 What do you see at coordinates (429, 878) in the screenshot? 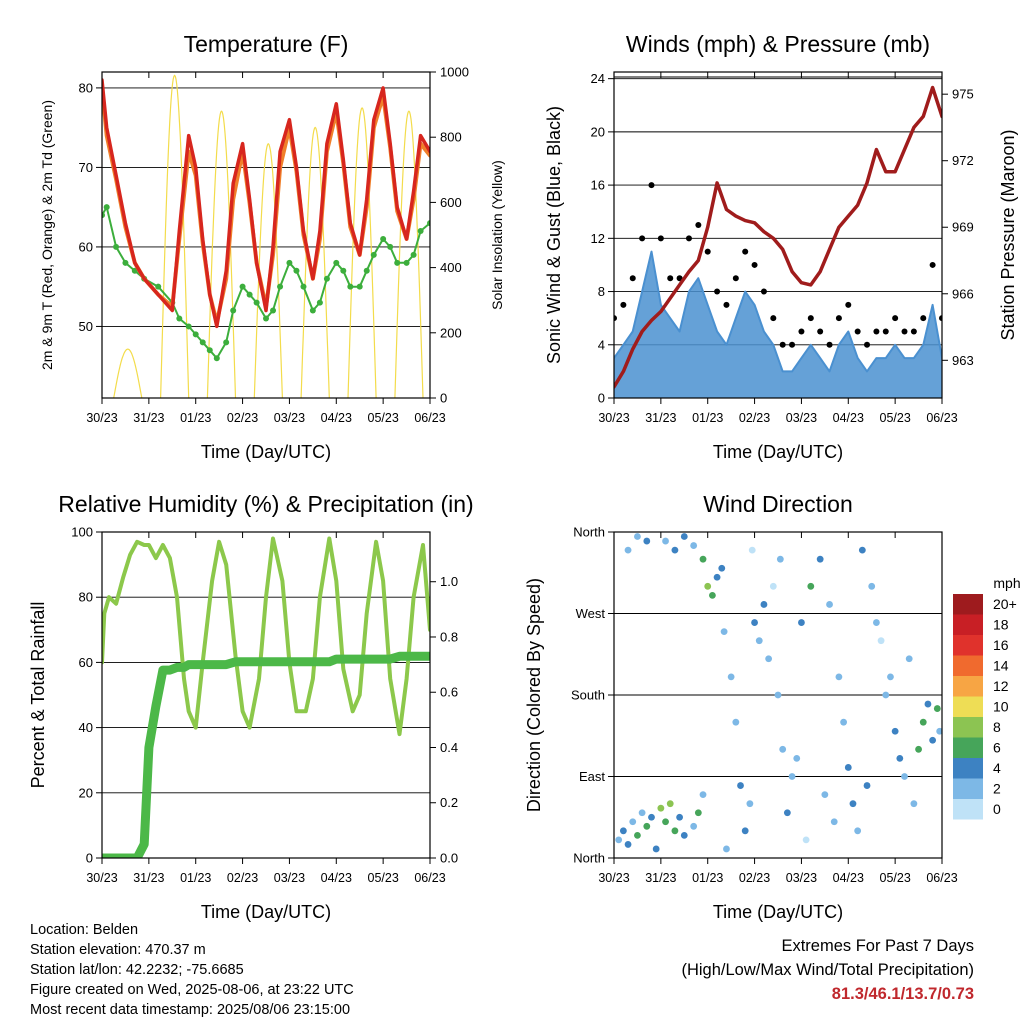
I see `rh_precip-xtick-label: 06/23` at bounding box center [429, 878].